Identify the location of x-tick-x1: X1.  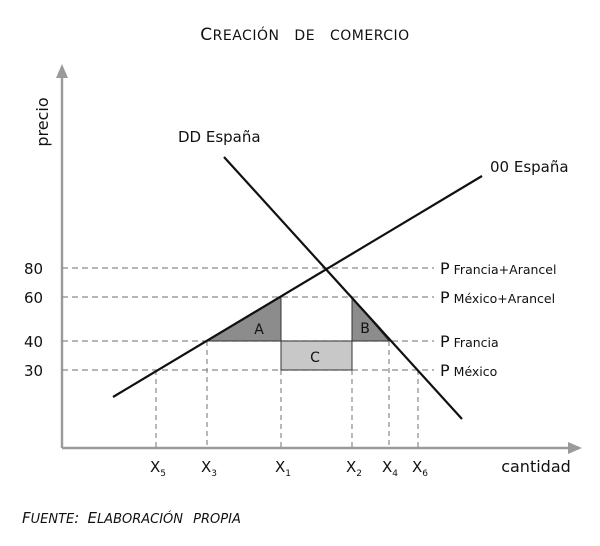
(283, 468).